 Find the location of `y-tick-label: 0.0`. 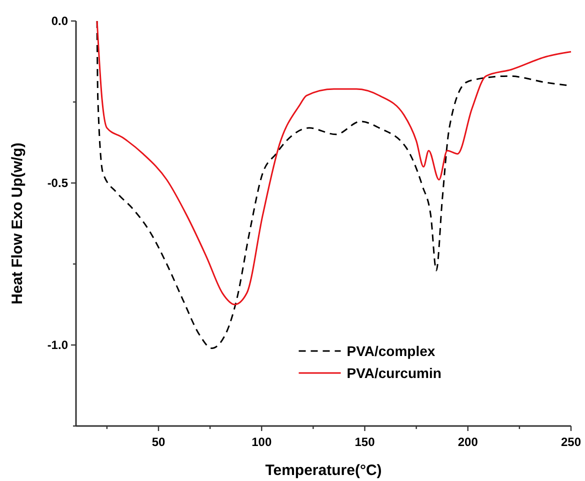

y-tick-label: 0.0 is located at coordinates (59, 21).